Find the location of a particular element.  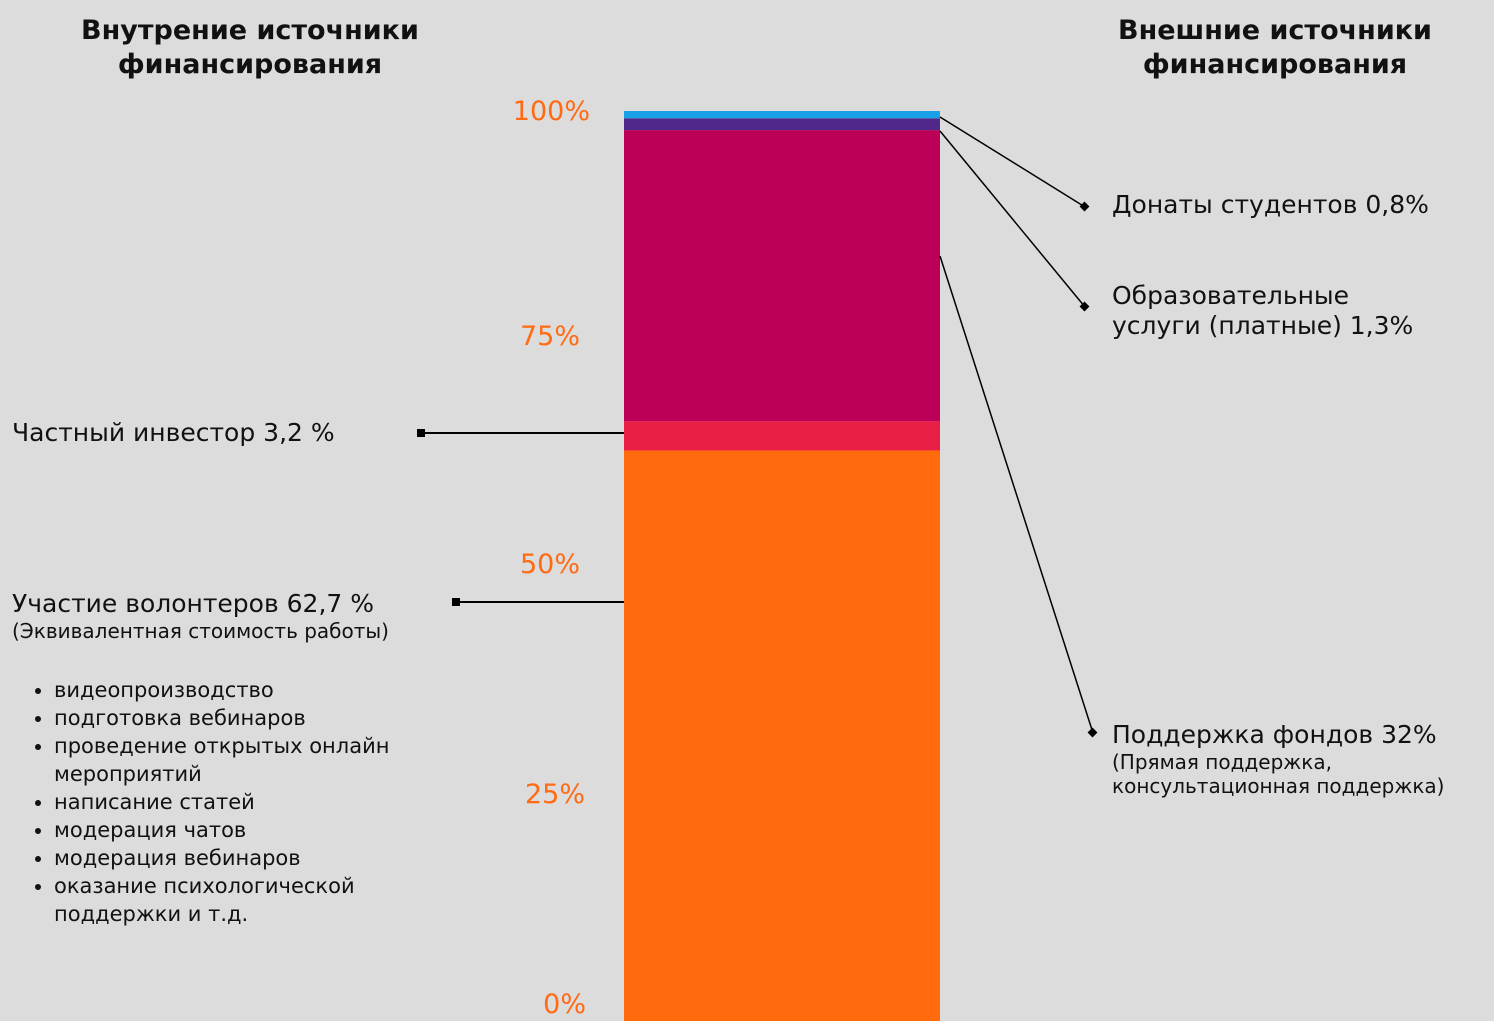

donations-label: Донаты студентов 0,8% is located at coordinates (1270, 205).